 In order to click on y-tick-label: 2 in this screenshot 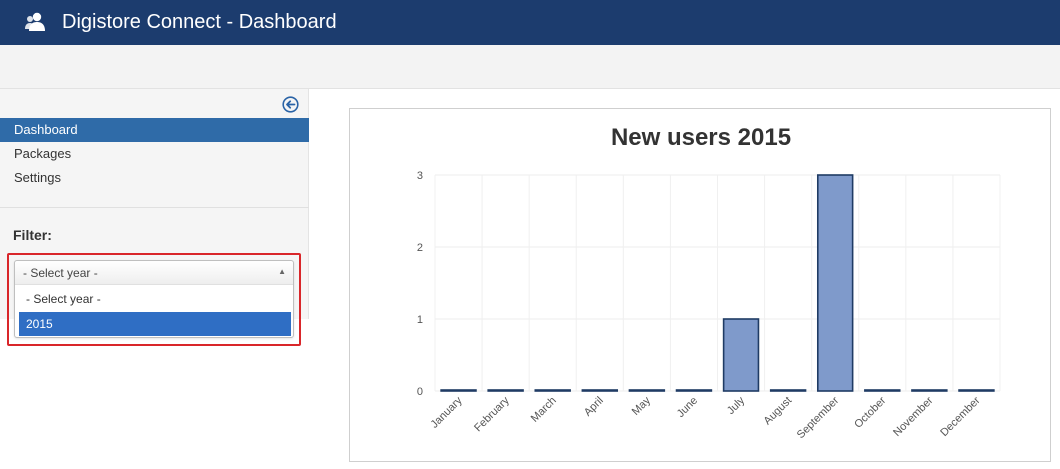, I will do `click(420, 248)`.